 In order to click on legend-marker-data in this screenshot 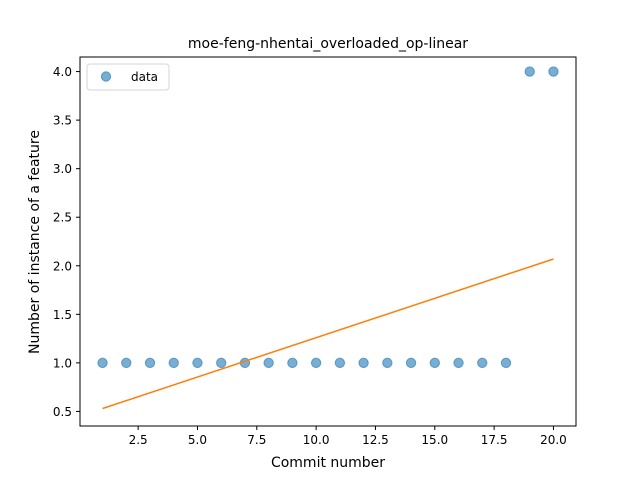, I will do `click(106, 76)`.